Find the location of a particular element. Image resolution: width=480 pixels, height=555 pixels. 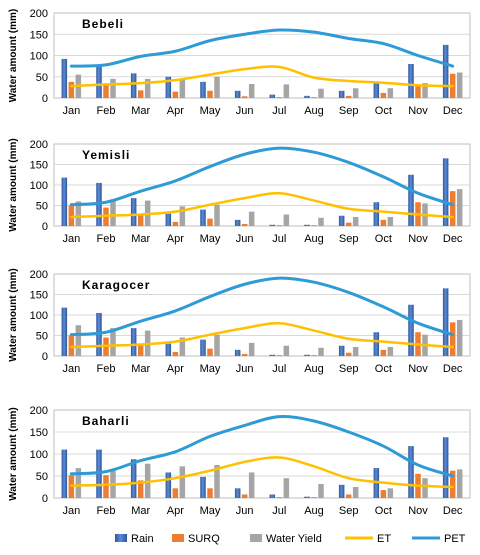

panel-title: Yemisli is located at coordinates (106, 155).